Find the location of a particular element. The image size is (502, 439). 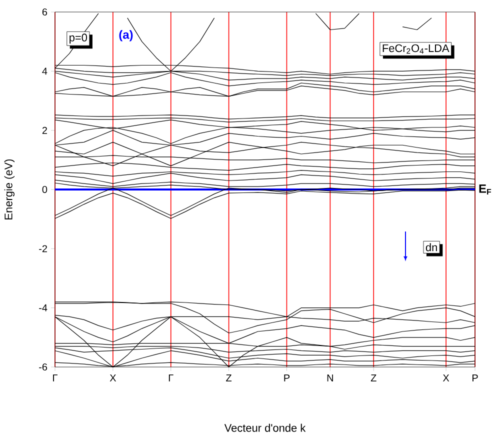

annotation: p=0 is located at coordinates (79, 39).